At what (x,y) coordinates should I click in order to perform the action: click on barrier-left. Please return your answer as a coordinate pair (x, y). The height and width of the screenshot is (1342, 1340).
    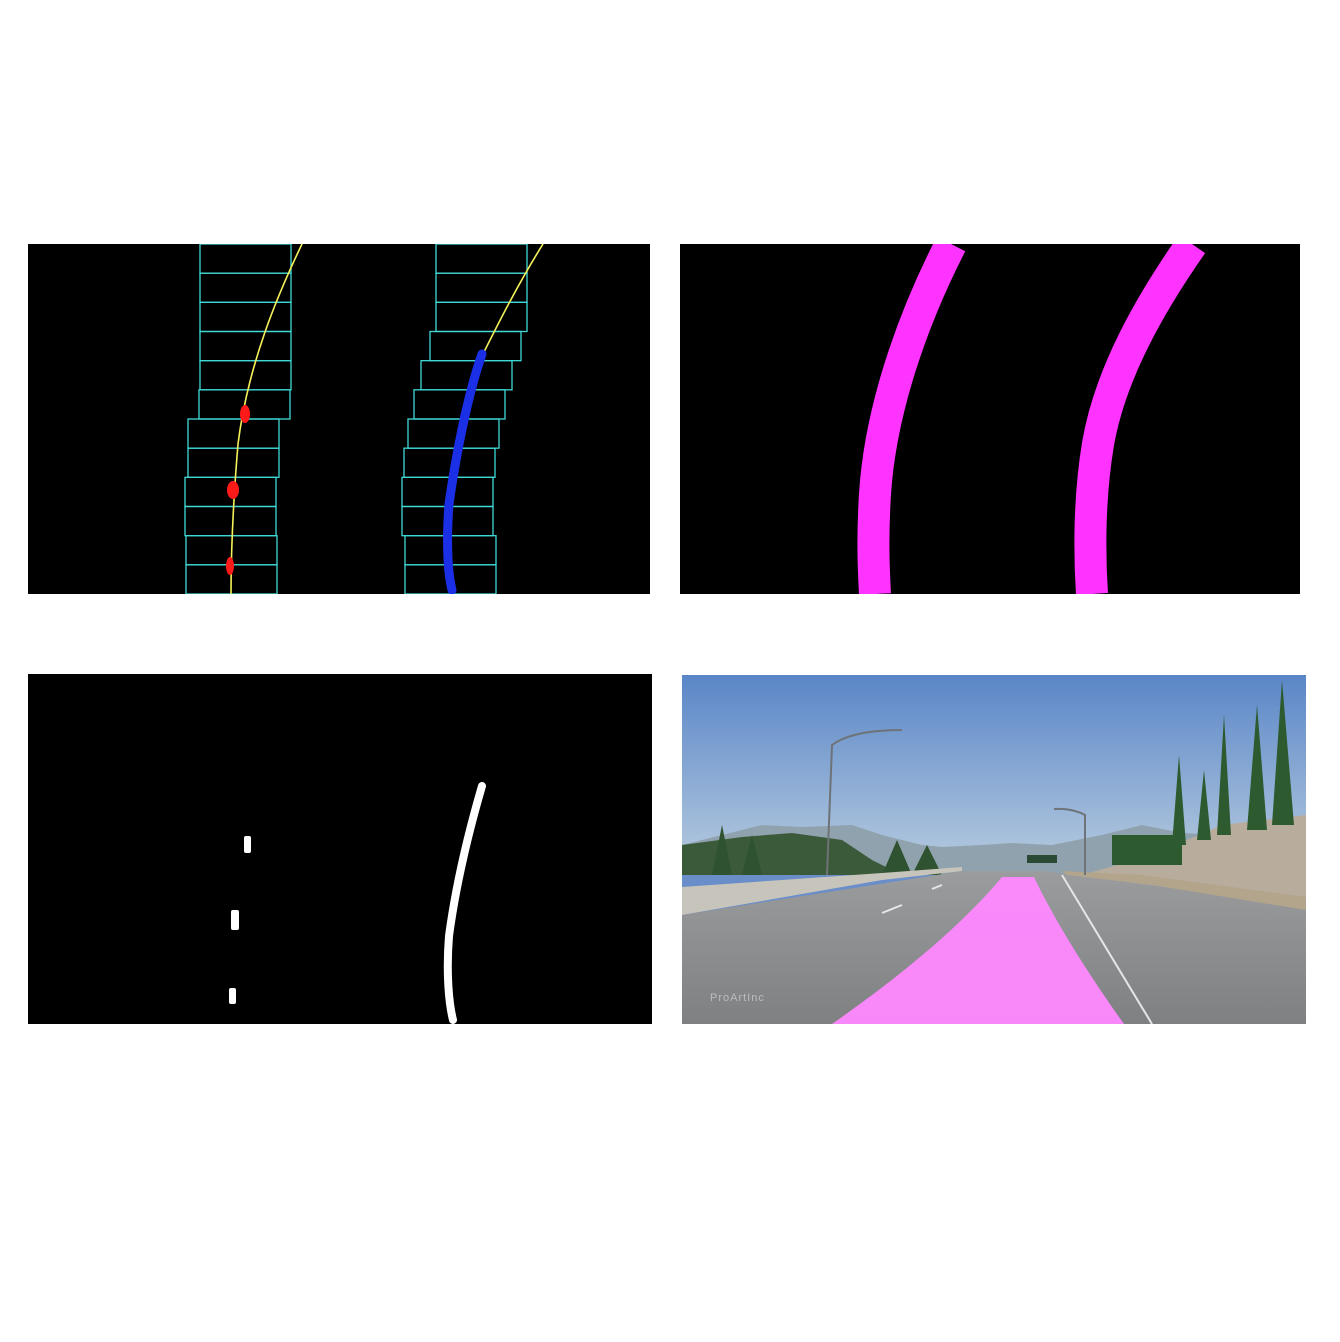
    Looking at the image, I should click on (822, 891).